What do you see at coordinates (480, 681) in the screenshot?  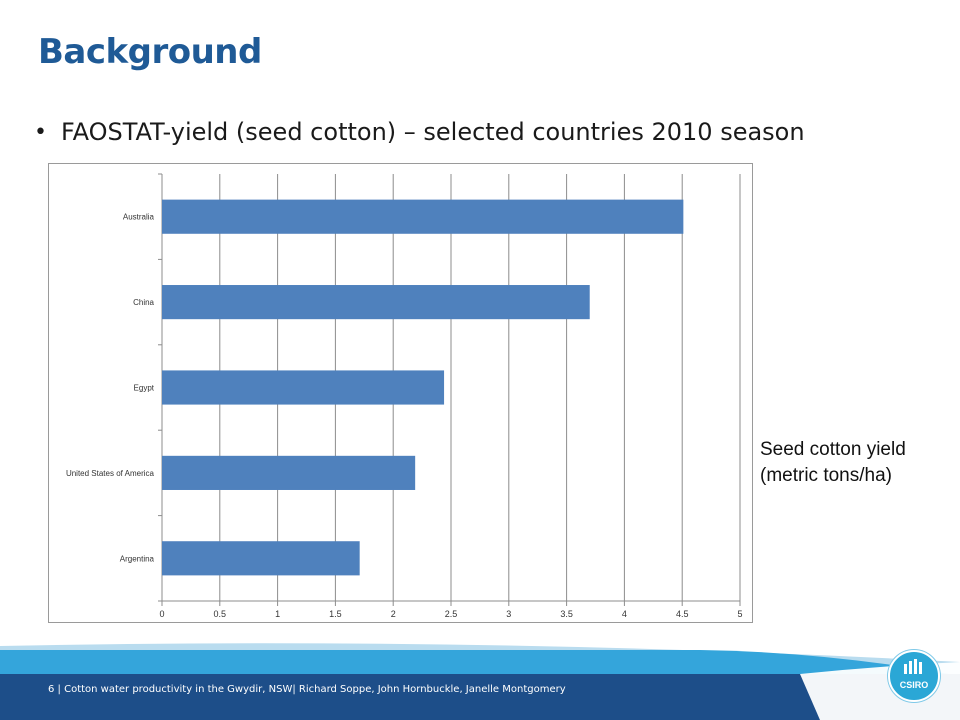 I see `footer-band` at bounding box center [480, 681].